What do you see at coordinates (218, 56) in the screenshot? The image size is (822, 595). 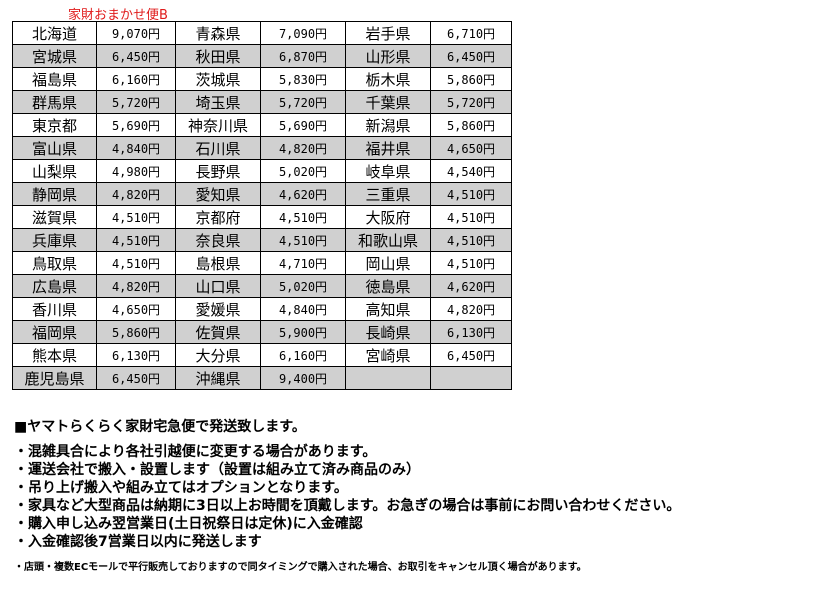 I see `prefecture-cell: 秋田県` at bounding box center [218, 56].